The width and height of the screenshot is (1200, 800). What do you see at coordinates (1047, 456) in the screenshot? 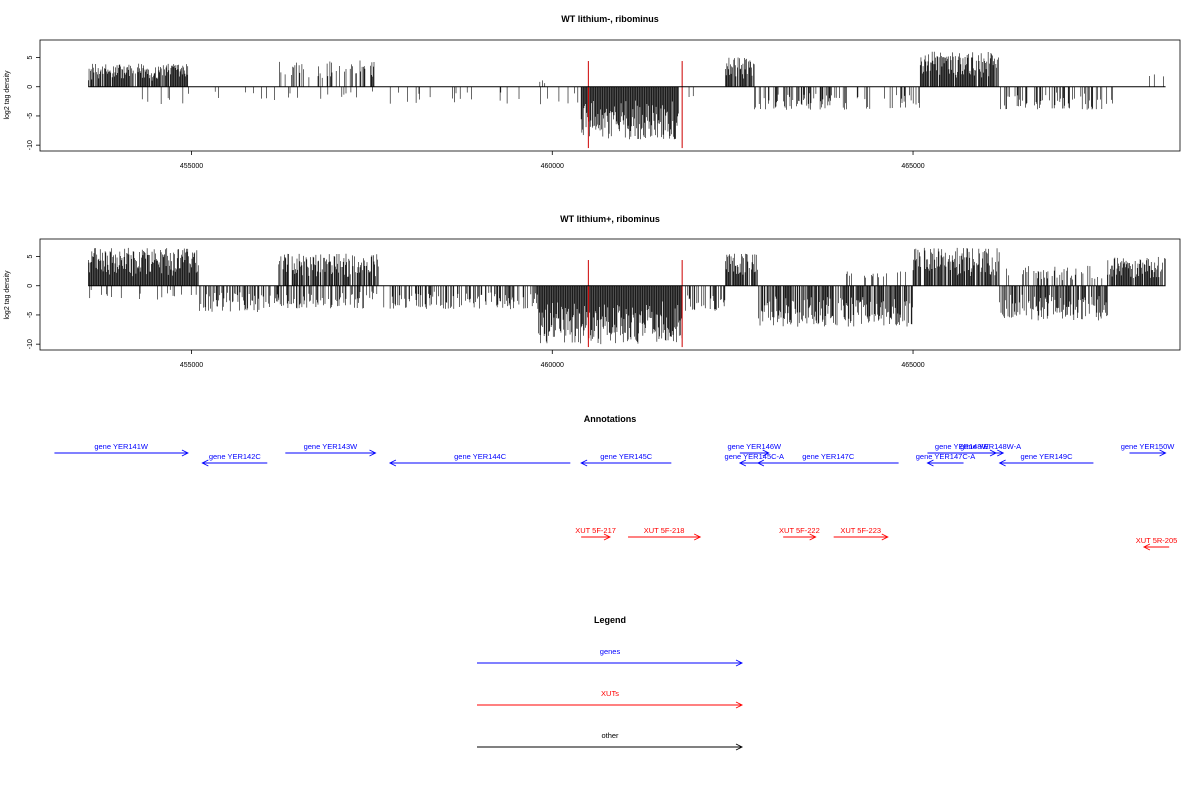
I see `feature-label: gene YER149C` at bounding box center [1047, 456].